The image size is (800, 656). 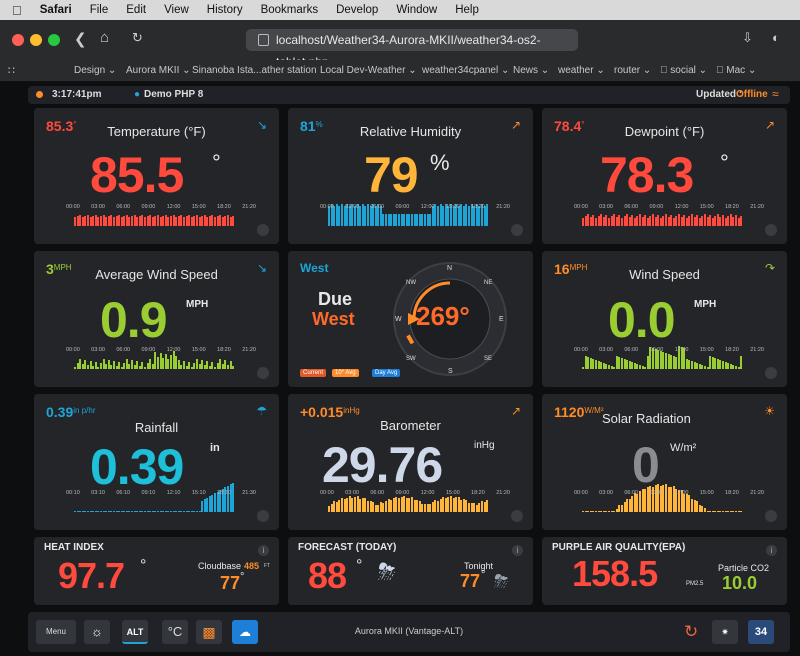 What do you see at coordinates (137, 37) in the screenshot?
I see `reload-icon: ↻` at bounding box center [137, 37].